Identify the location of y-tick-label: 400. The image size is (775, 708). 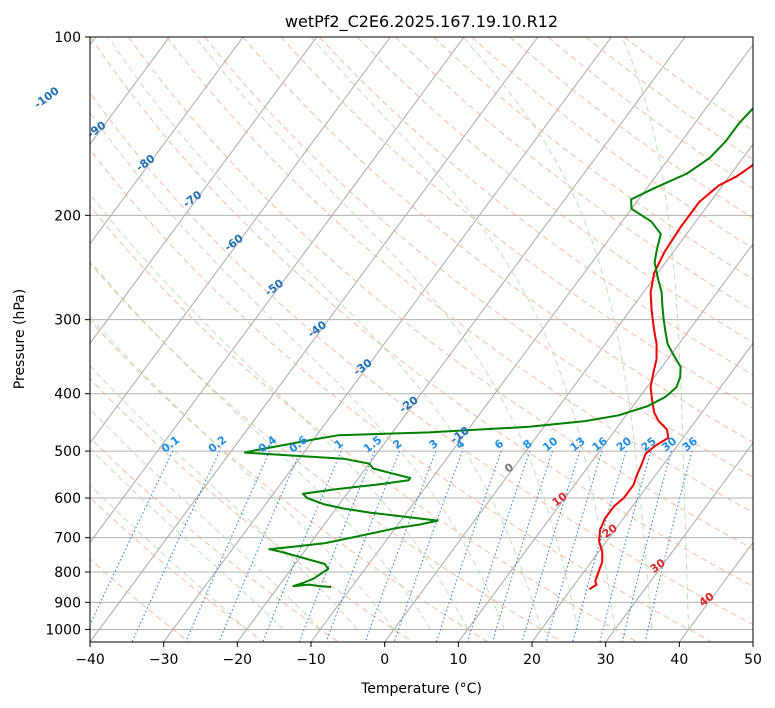
(67, 395).